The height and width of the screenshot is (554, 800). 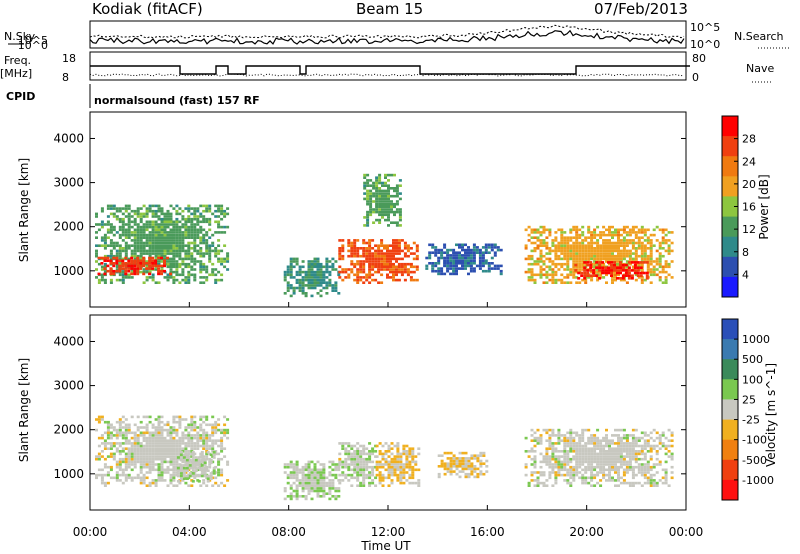 I want to click on nsky-tick-low: 10^0, so click(x=33, y=45).